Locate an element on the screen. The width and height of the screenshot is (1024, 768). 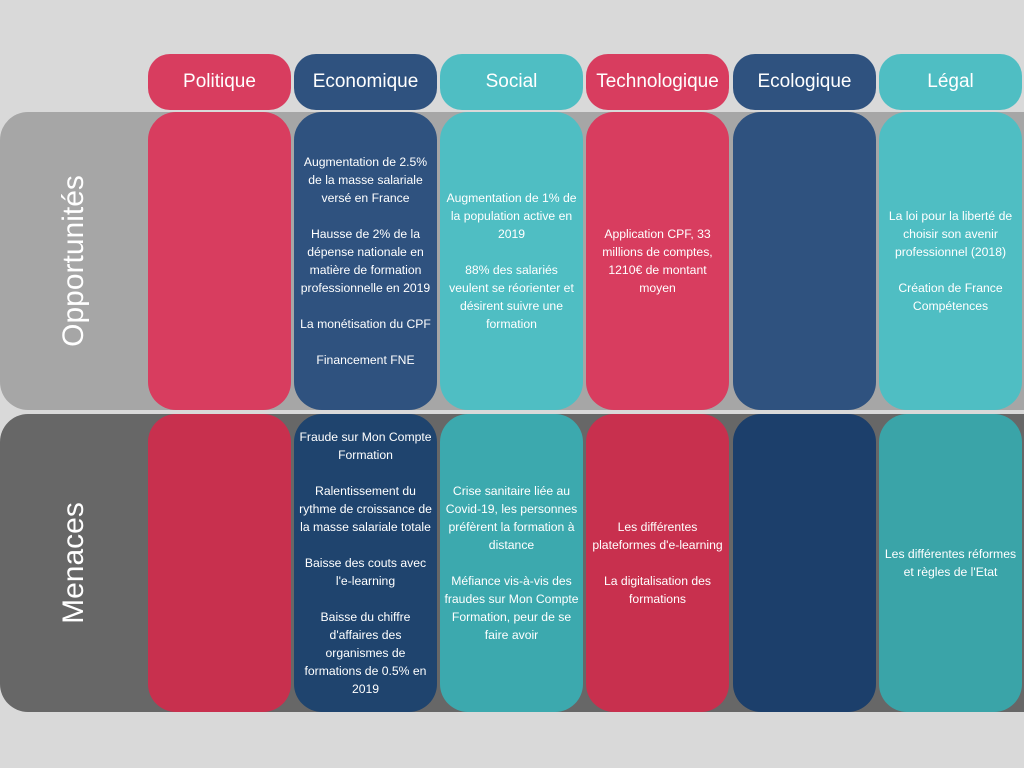
cell-item: Les différentes plateformes d'e-learning is located at coordinates (657, 536).